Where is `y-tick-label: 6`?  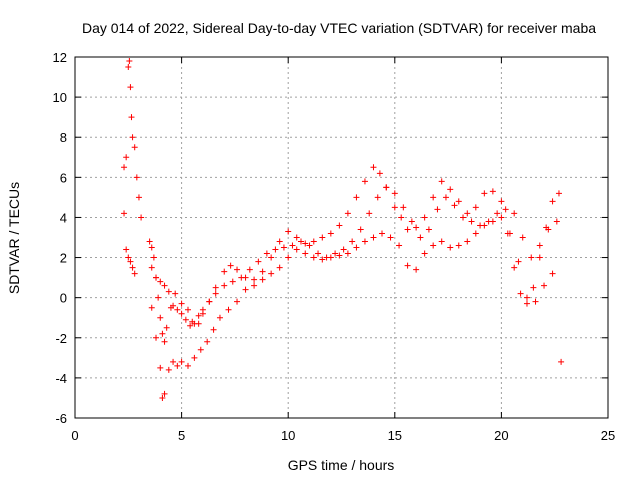 y-tick-label: 6 is located at coordinates (63, 177).